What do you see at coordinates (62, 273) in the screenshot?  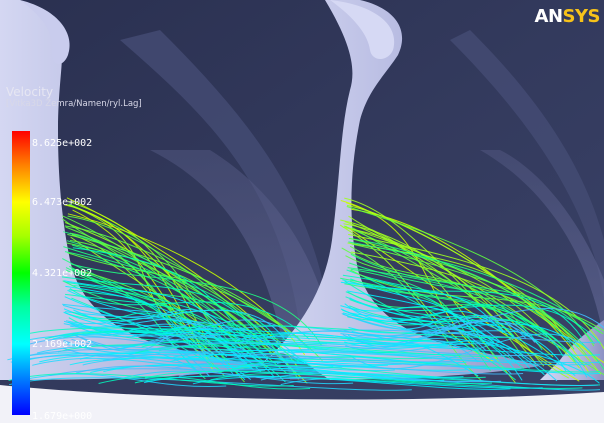 I see `legend-tick-3: 4.321e+002` at bounding box center [62, 273].